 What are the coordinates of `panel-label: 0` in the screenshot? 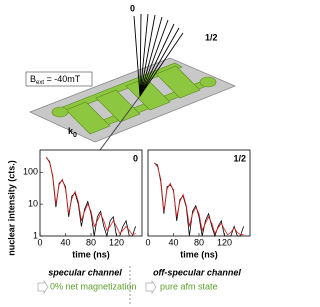 It's located at (135, 158).